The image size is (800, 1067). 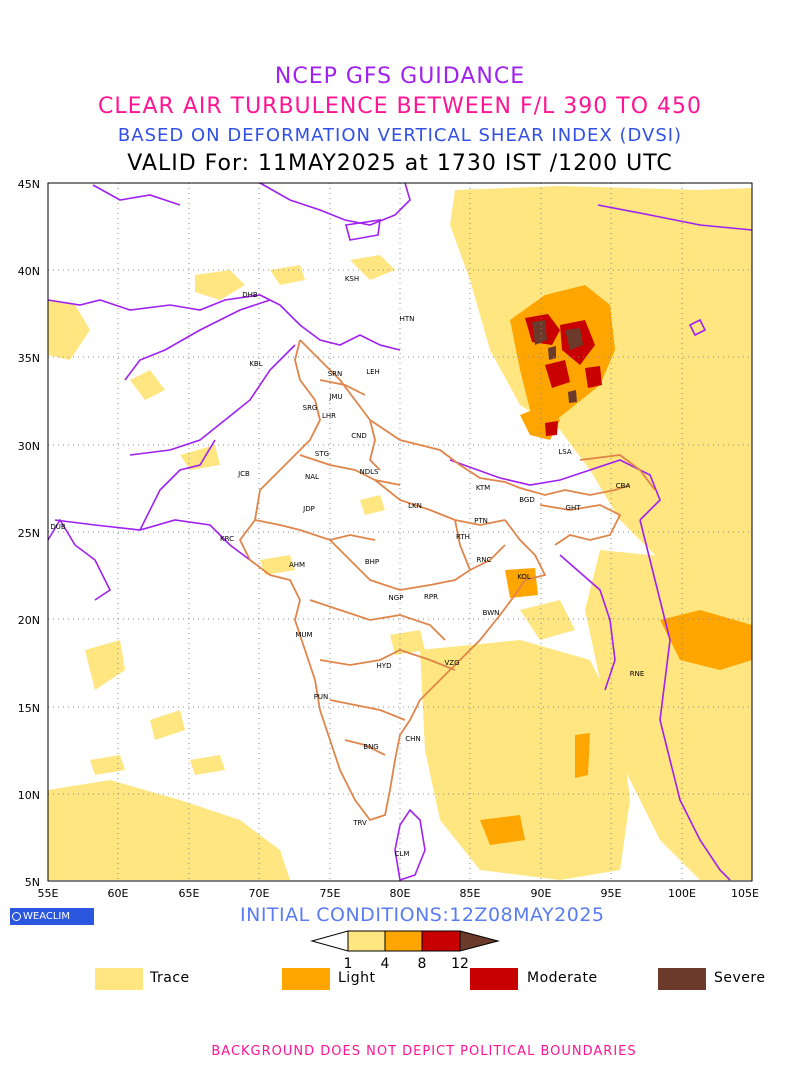 What do you see at coordinates (29, 271) in the screenshot?
I see `lat-label: 40N` at bounding box center [29, 271].